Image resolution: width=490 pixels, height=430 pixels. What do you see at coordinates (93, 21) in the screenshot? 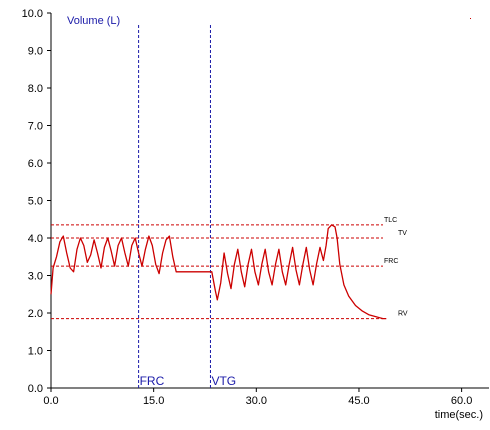
I see `y-axis-label: Volume (L)` at bounding box center [93, 21].